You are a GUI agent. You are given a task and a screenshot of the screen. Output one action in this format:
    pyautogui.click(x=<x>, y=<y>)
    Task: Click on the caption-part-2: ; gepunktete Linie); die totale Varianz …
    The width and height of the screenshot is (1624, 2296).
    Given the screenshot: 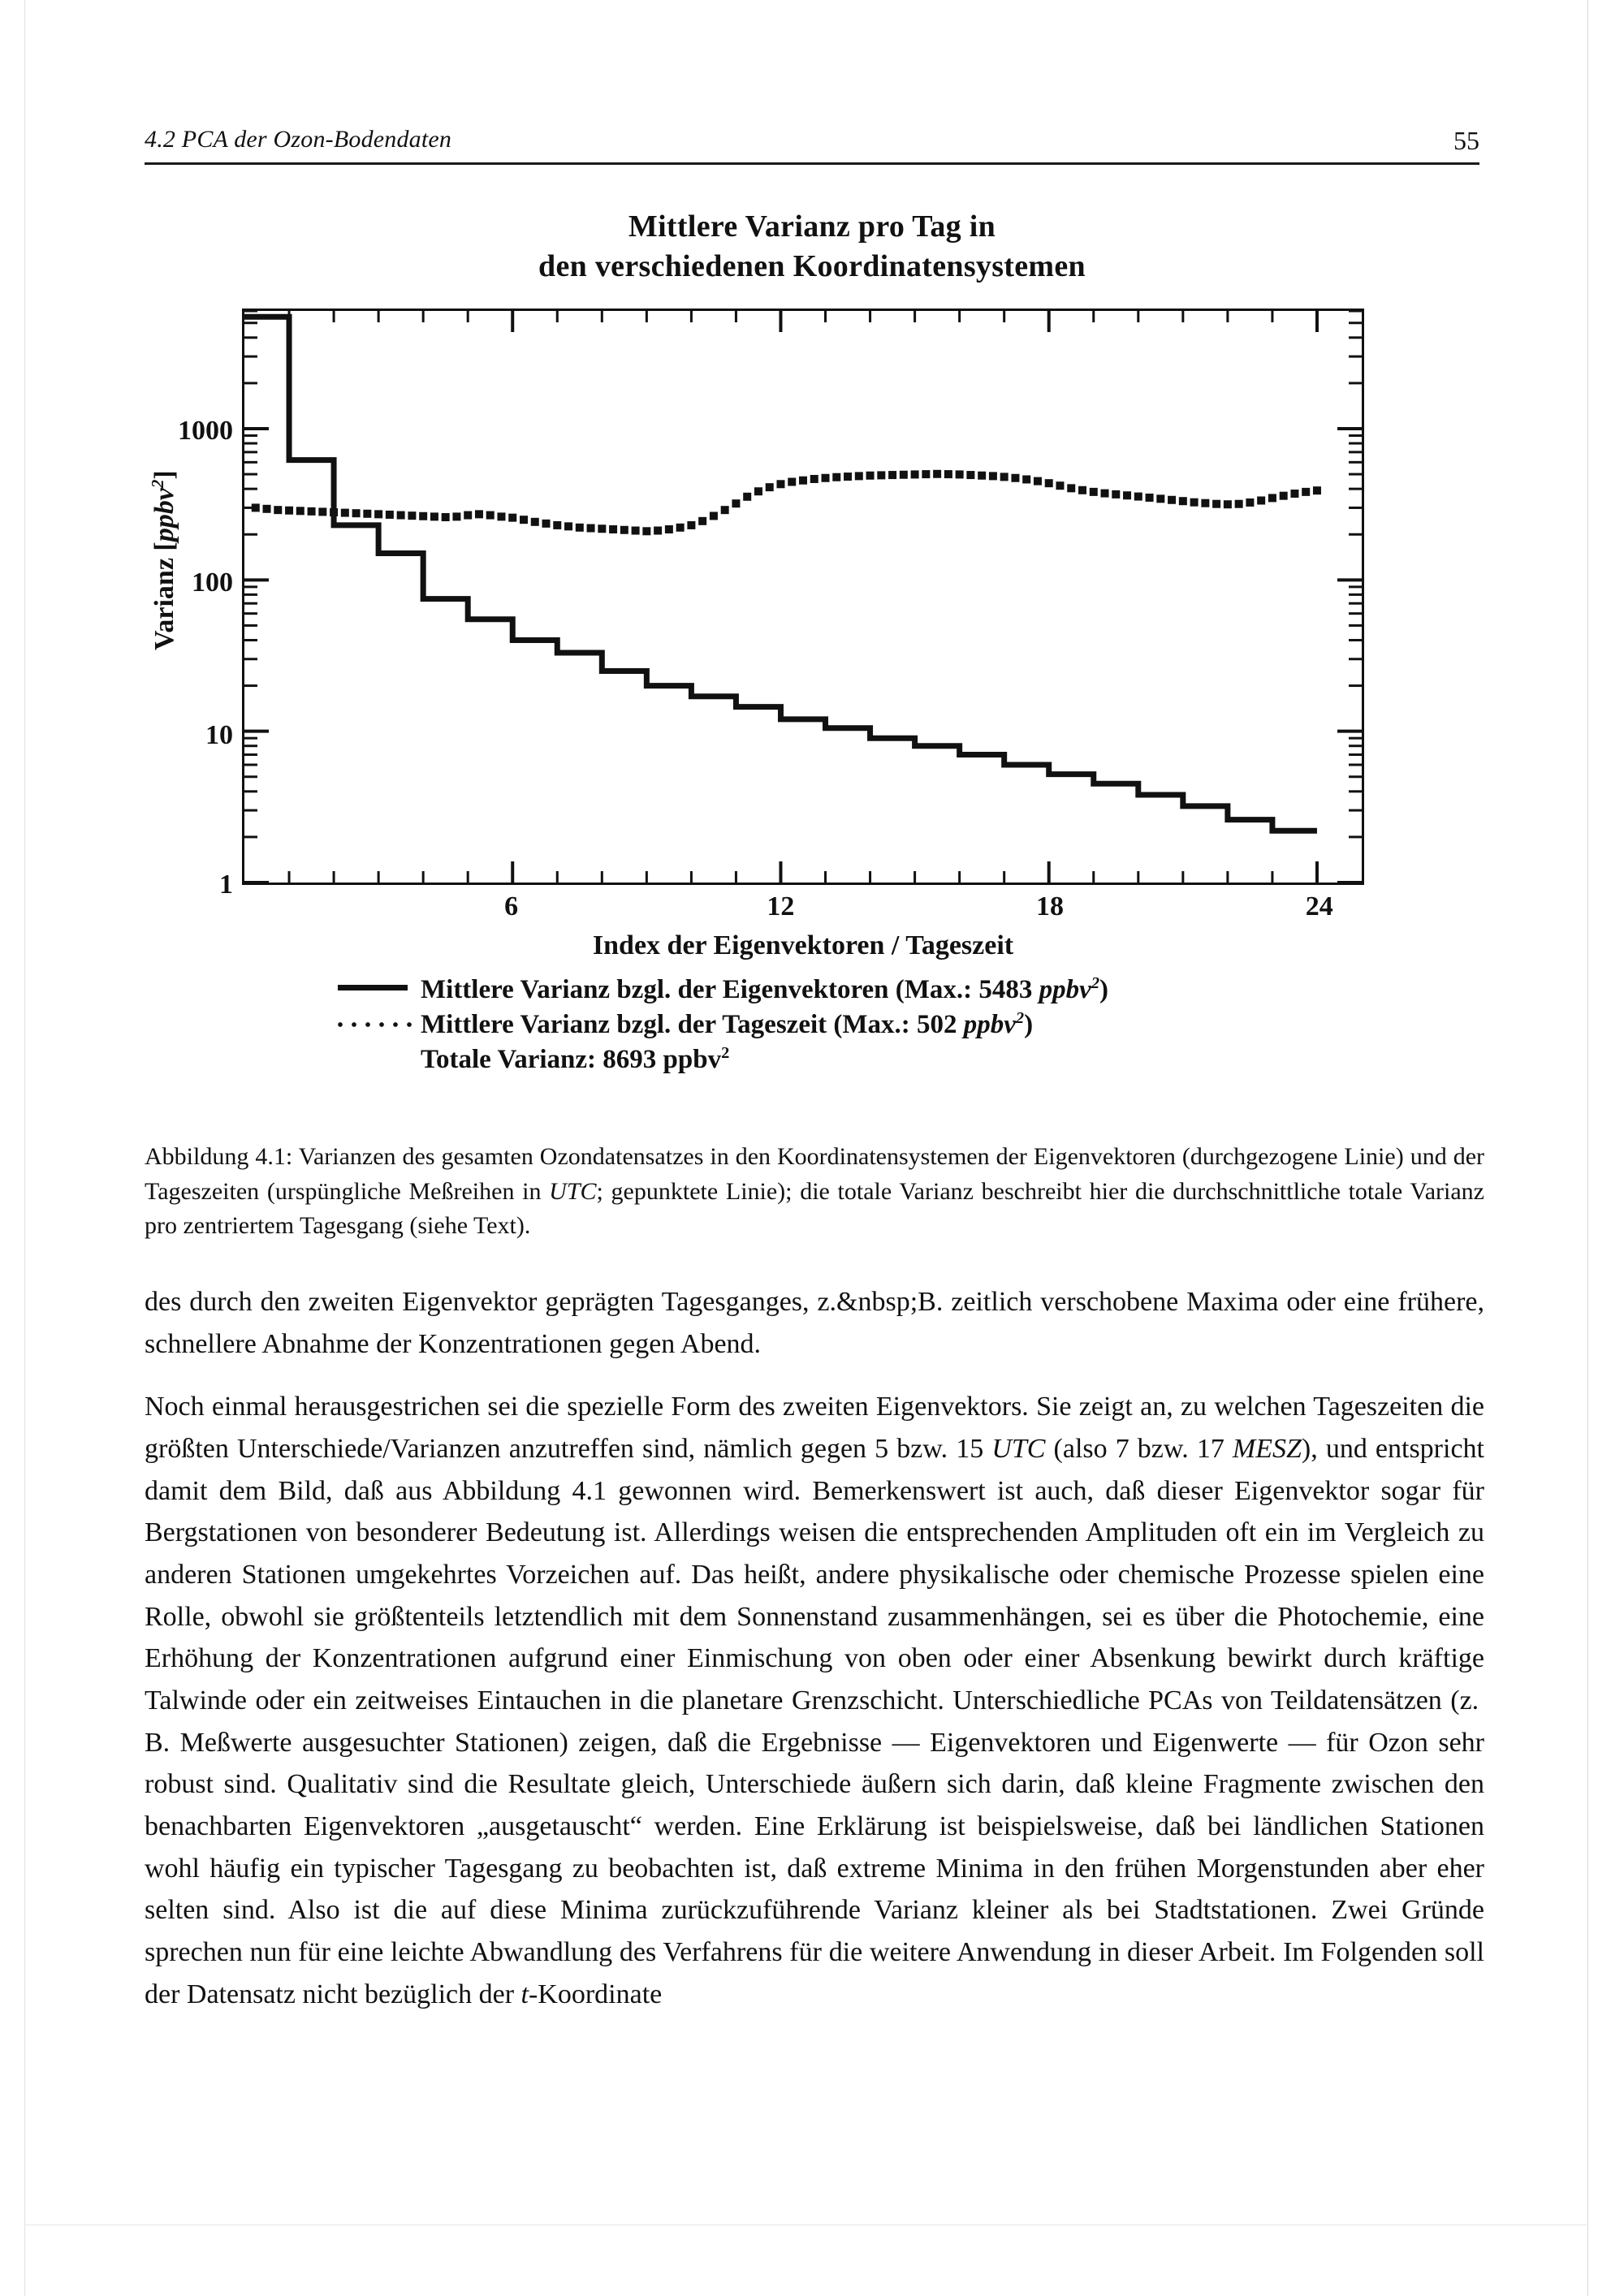 What is the action you would take?
    pyautogui.click(x=814, y=1208)
    